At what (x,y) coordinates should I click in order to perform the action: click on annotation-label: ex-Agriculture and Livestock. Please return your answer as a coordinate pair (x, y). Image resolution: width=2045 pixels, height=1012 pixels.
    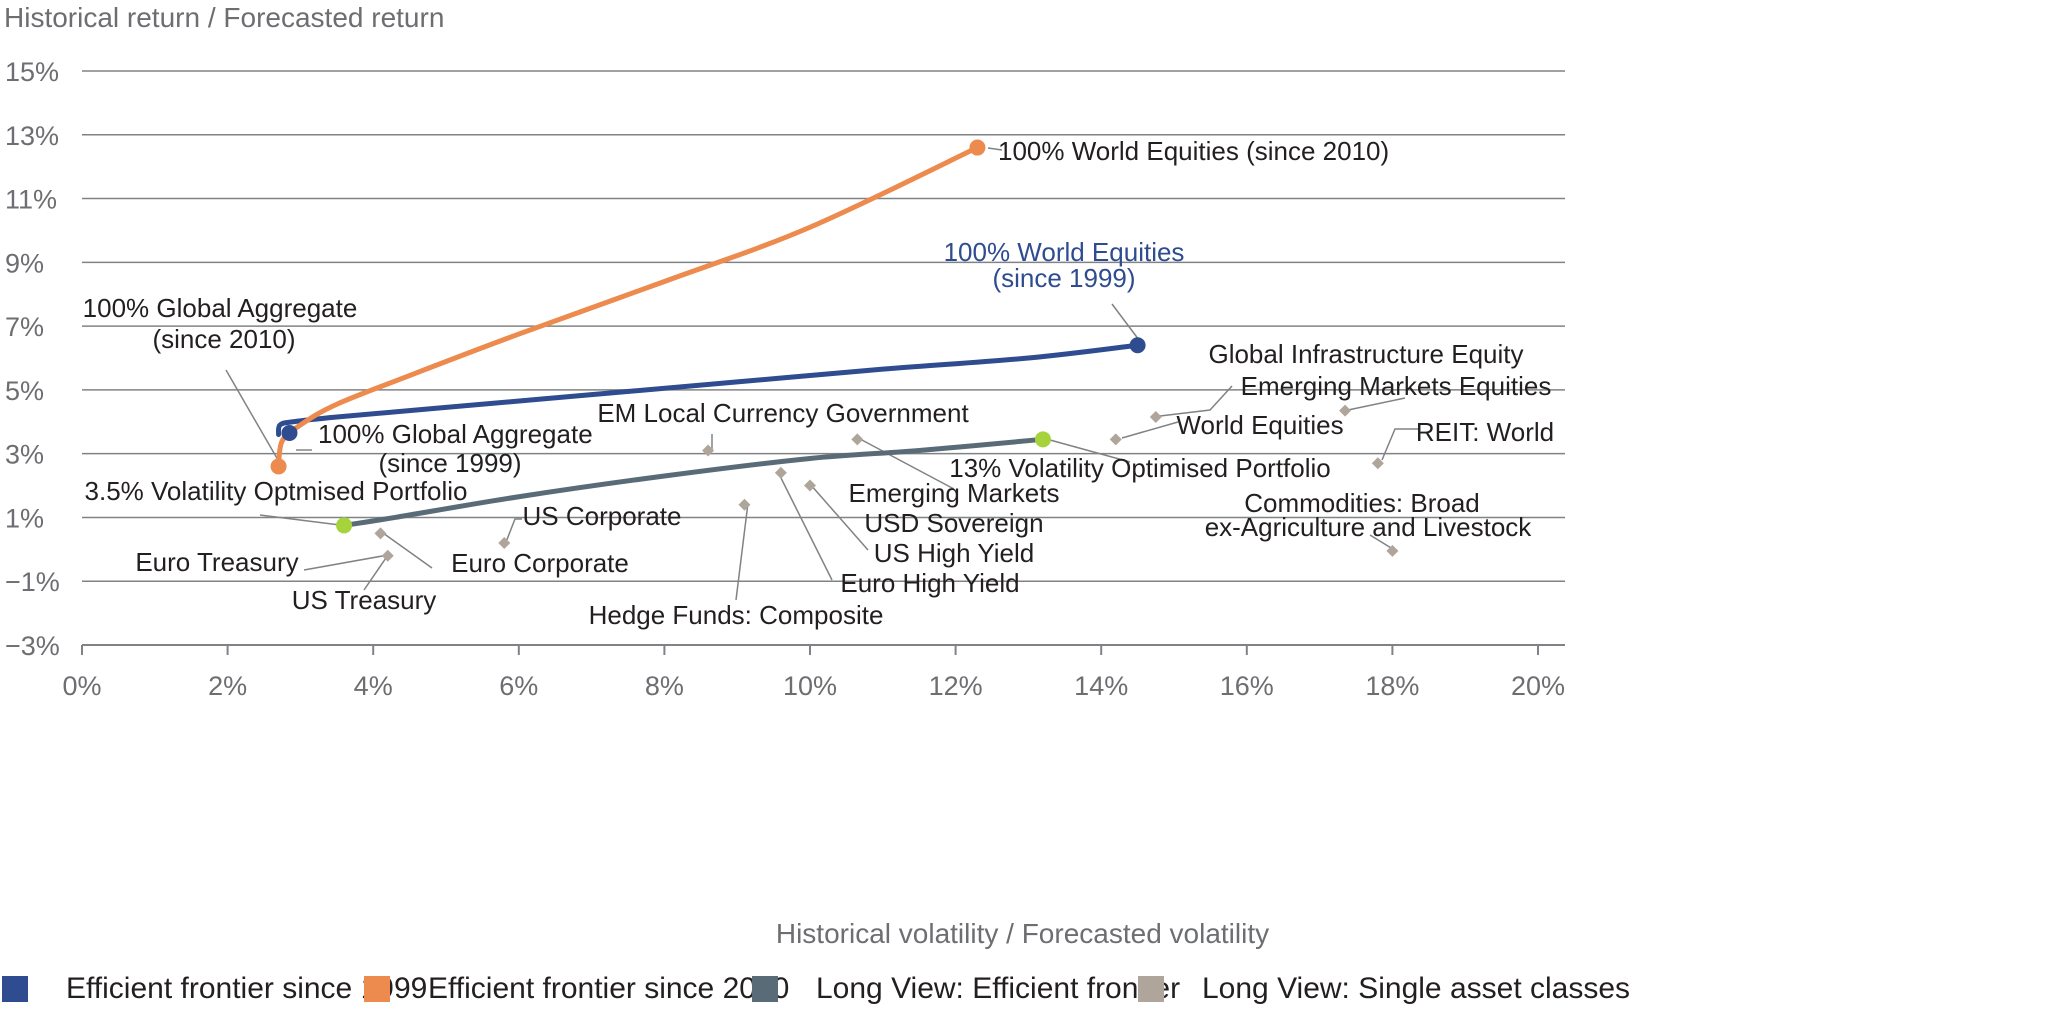
    Looking at the image, I should click on (1369, 527).